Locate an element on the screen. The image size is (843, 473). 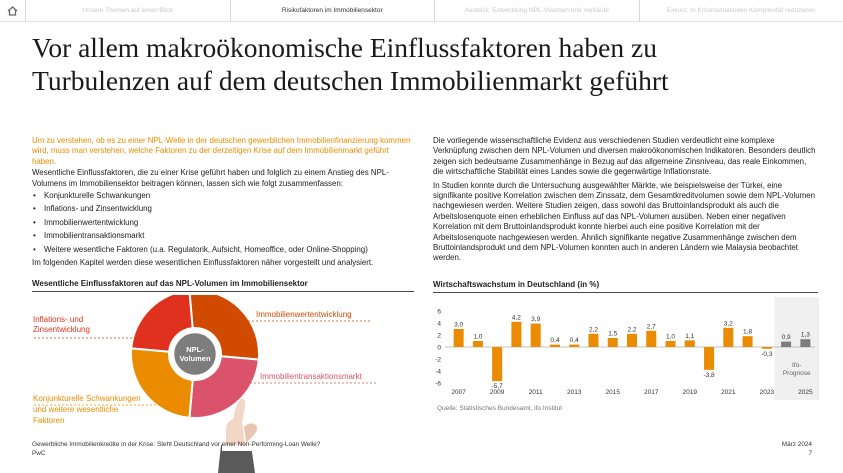
wheel-center-label-2: Volumen is located at coordinates (195, 358).